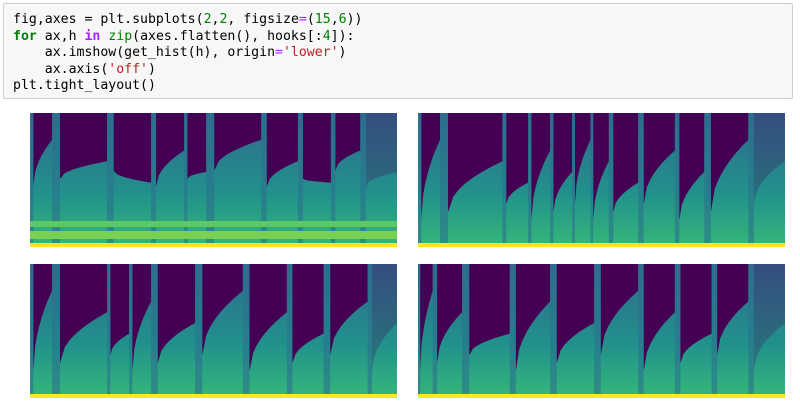  What do you see at coordinates (354, 19) in the screenshot?
I see `code-token: ))` at bounding box center [354, 19].